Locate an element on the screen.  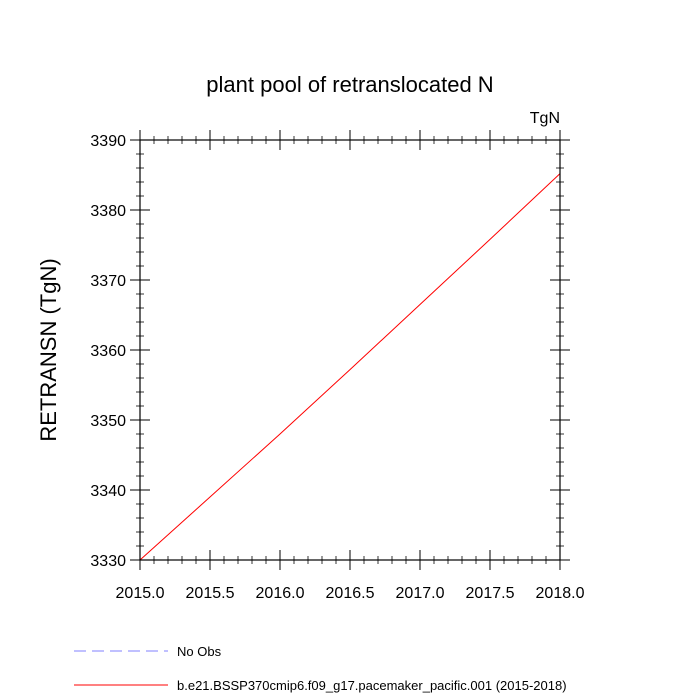
y-tick-label: 3390 is located at coordinates (108, 141).